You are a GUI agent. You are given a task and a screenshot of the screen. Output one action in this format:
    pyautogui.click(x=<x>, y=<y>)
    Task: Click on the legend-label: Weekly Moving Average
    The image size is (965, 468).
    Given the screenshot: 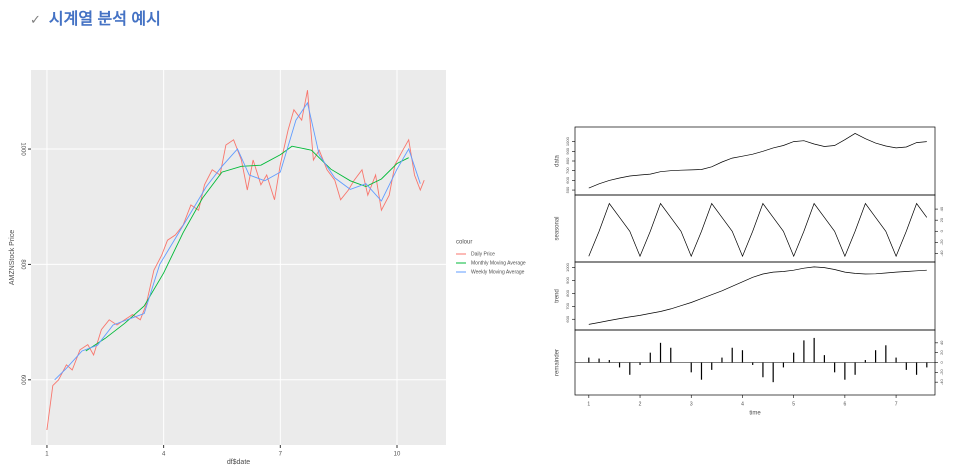 What is the action you would take?
    pyautogui.click(x=498, y=272)
    